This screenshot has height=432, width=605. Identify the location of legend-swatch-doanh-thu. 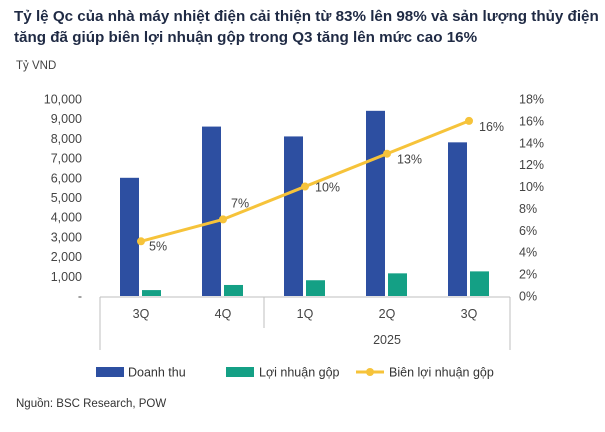
(110, 372).